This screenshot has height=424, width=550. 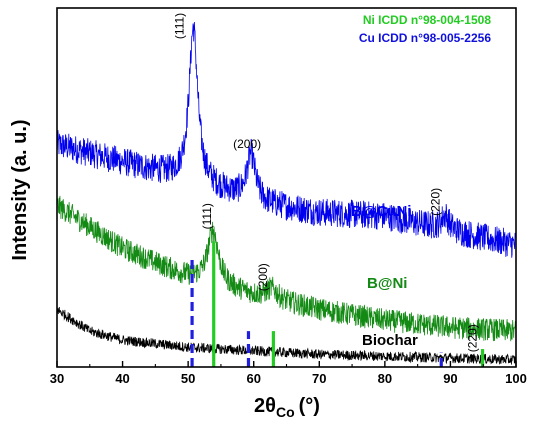 What do you see at coordinates (516, 378) in the screenshot?
I see `x-tick-label-7: 100` at bounding box center [516, 378].